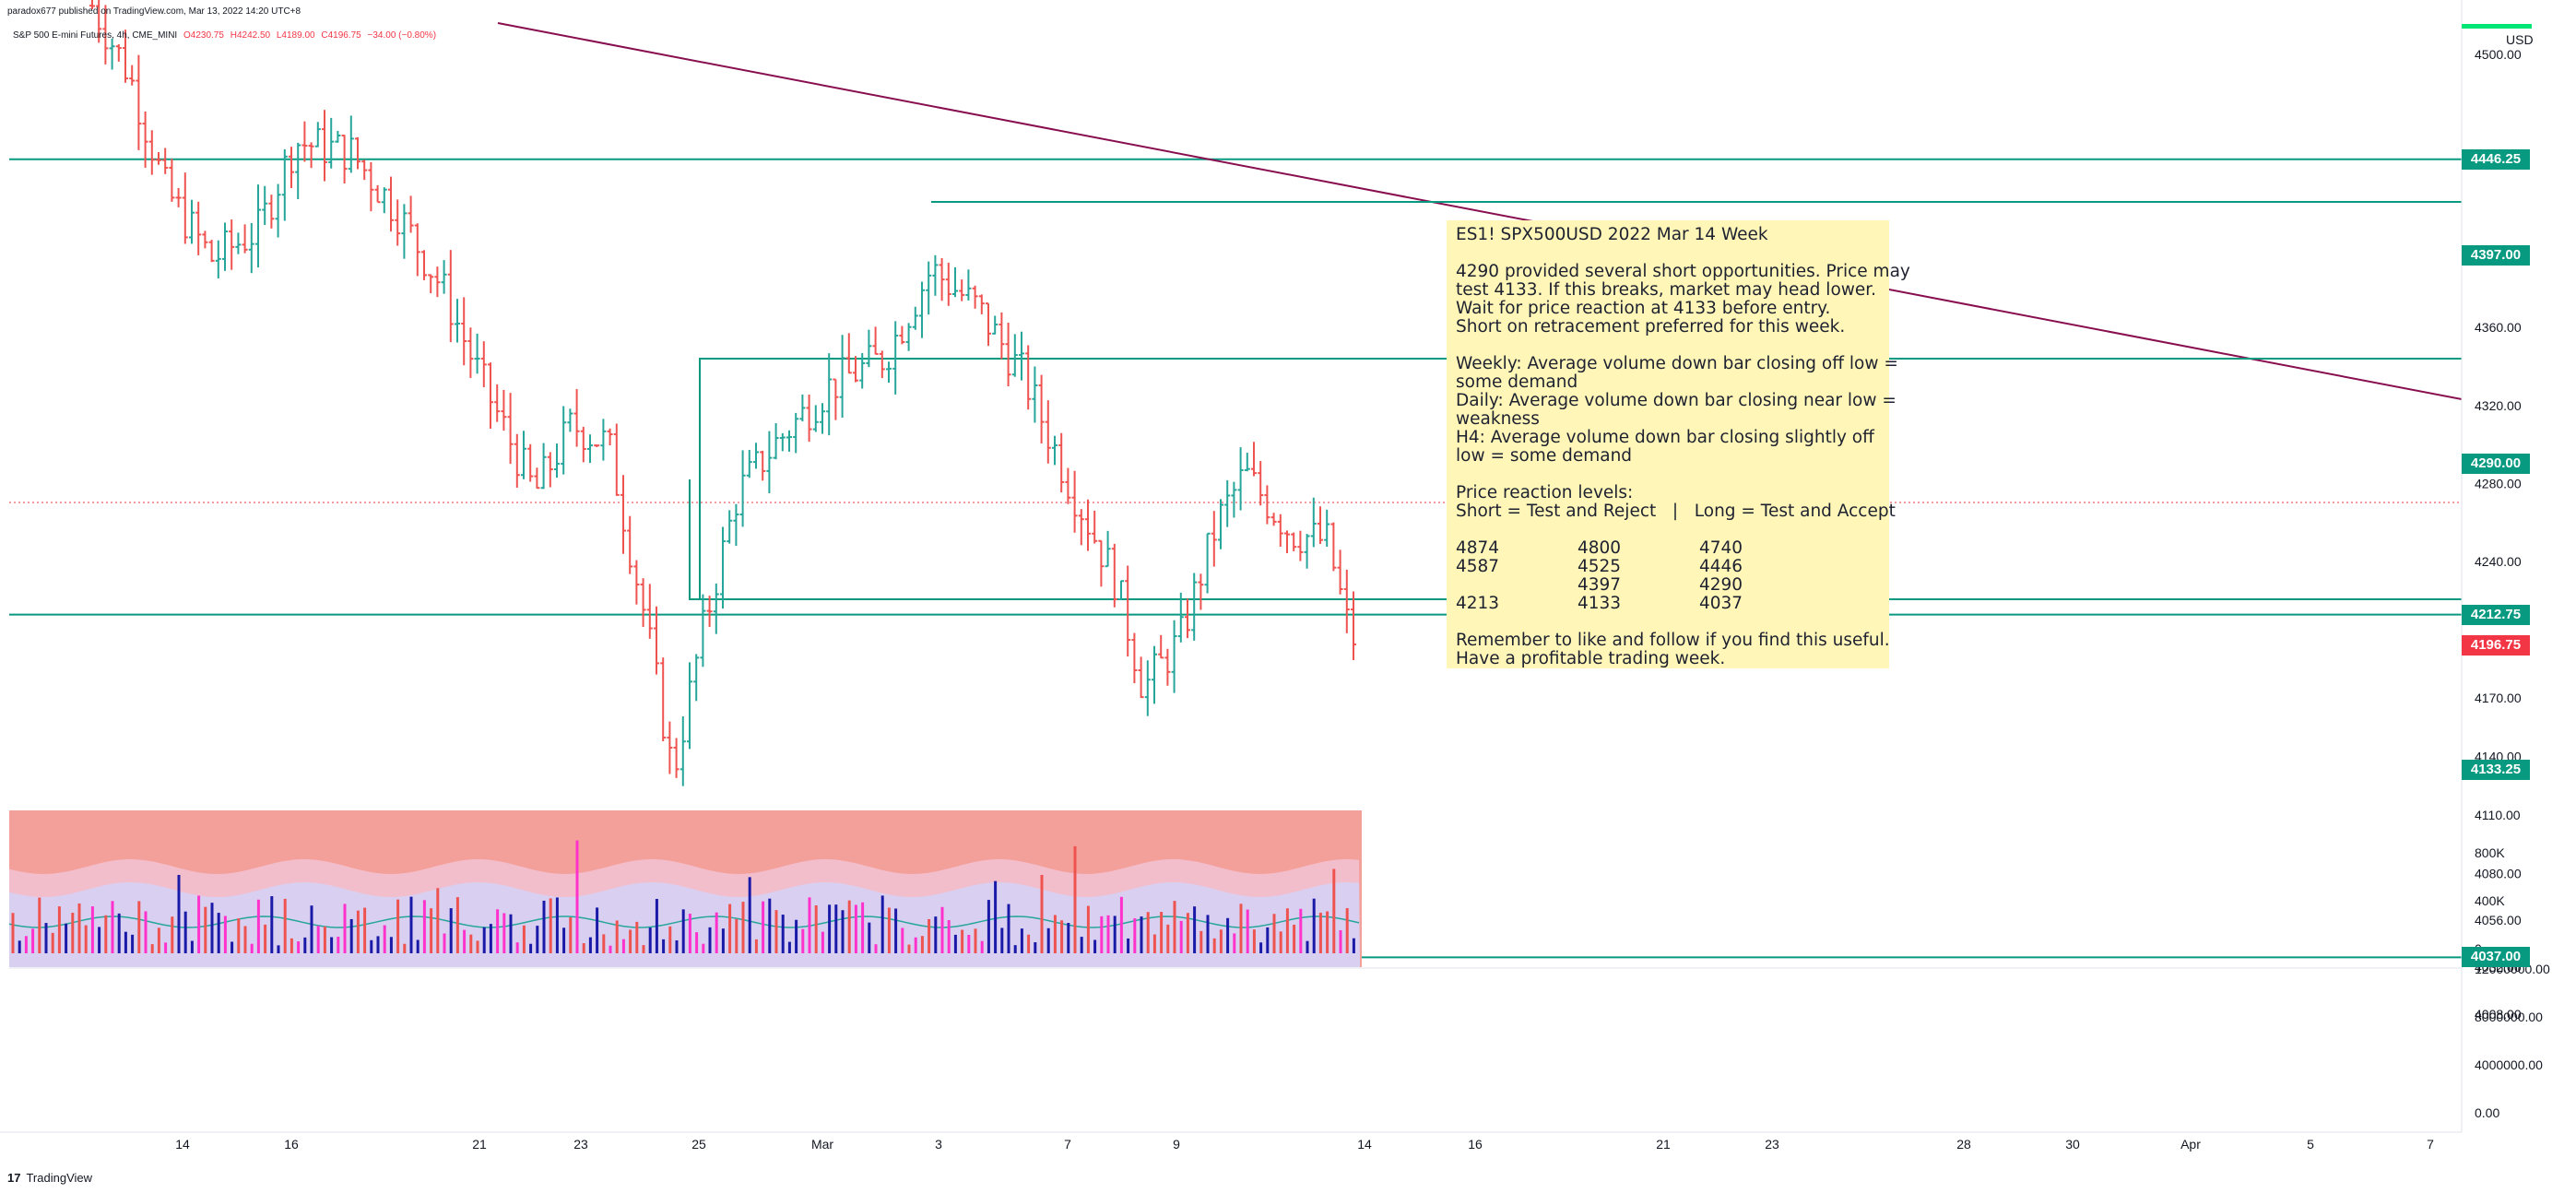  I want to click on time-axis-label: 21, so click(479, 1144).